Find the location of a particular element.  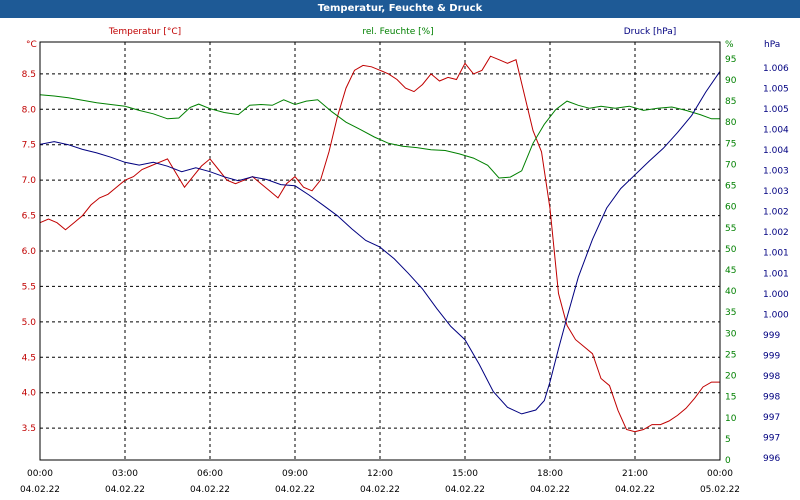

window-title: Temperatur, Feuchte & Druck is located at coordinates (400, 9).